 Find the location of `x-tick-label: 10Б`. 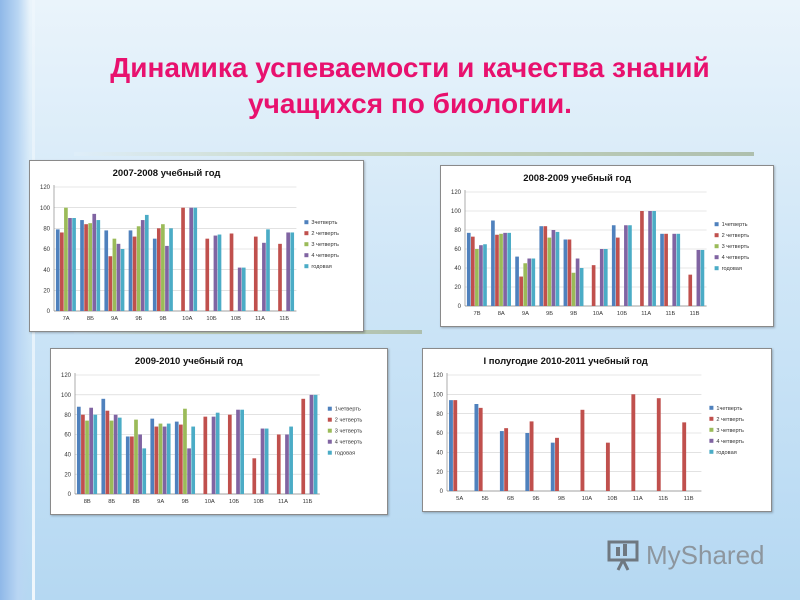

x-tick-label: 10Б is located at coordinates (234, 502).